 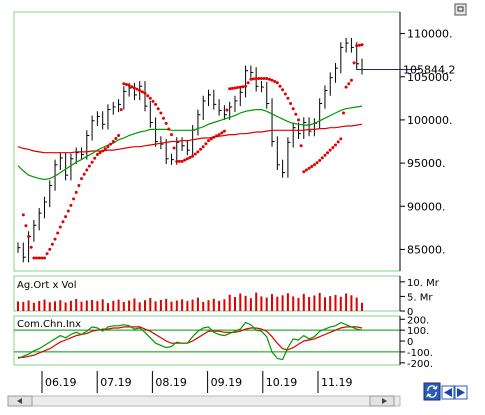 I want to click on price-axis-ticks: 110000. 105000. 100000. 95000. 90000. 85000., so click(x=426, y=142).